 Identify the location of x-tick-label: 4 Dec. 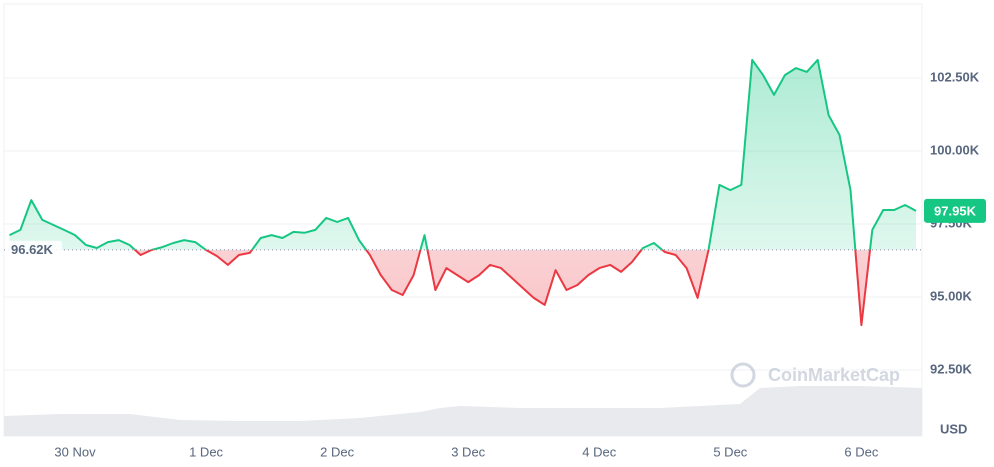
(599, 451).